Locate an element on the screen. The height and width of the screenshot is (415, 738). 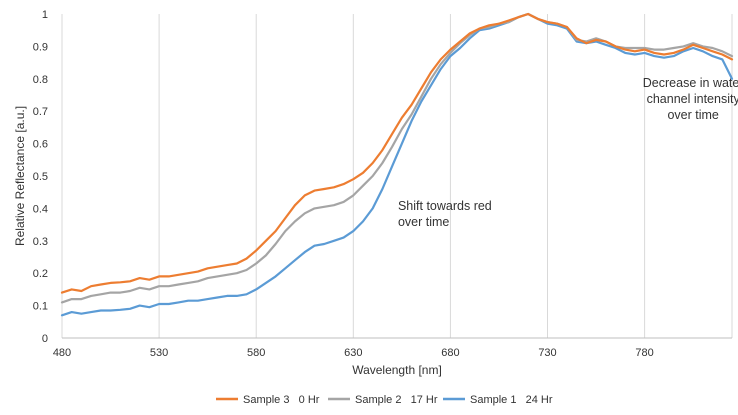
x-tick-labels: 480 530 580 630 680 730 780 is located at coordinates (353, 353).